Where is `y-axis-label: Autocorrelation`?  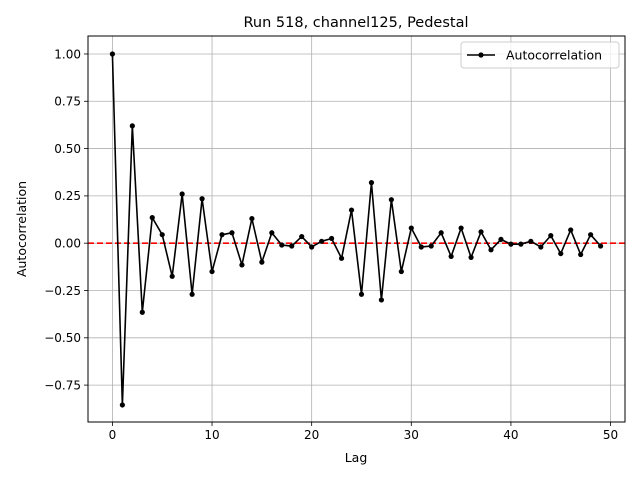
y-axis-label: Autocorrelation is located at coordinates (21, 229).